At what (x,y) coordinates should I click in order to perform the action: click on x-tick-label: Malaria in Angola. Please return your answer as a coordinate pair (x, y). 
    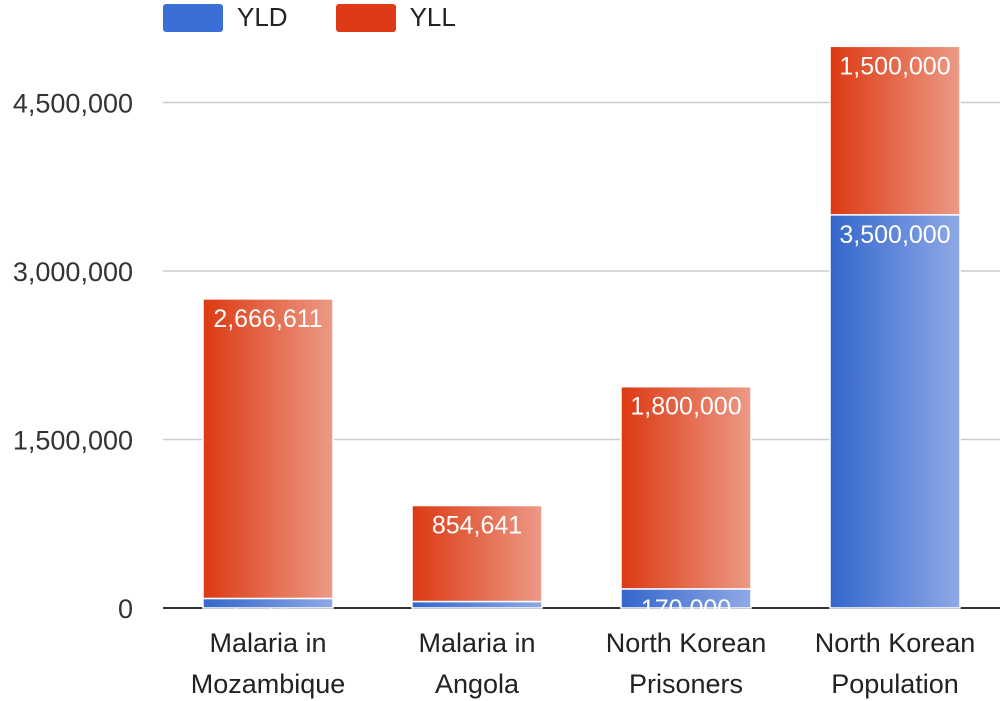
    Looking at the image, I should click on (476, 663).